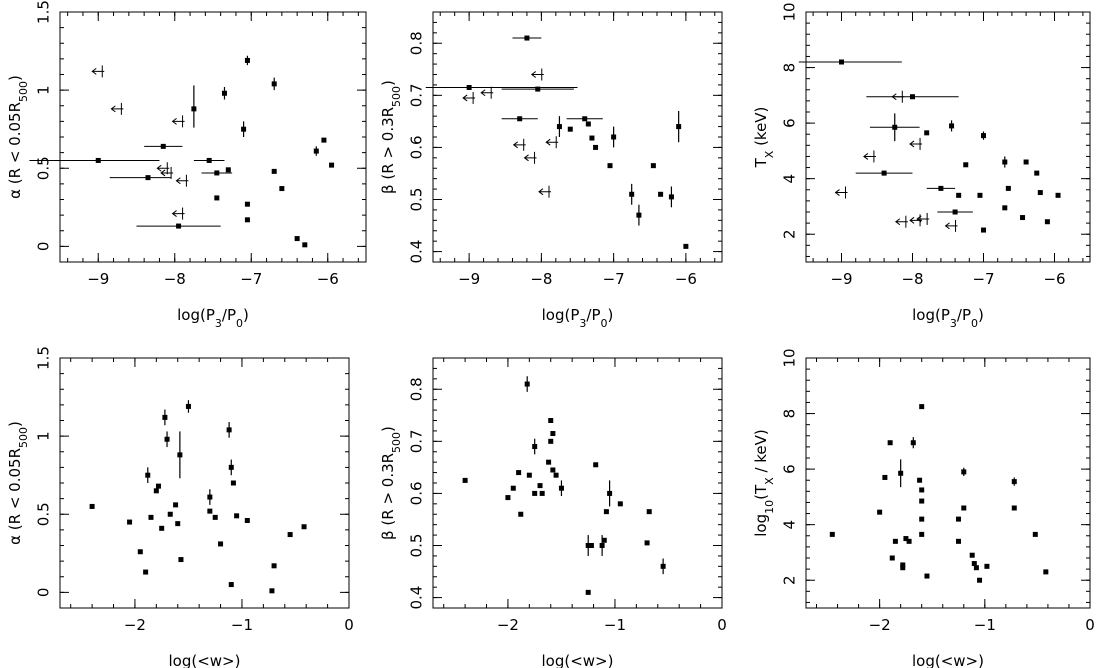 The height and width of the screenshot is (668, 1101). Describe the element at coordinates (790, 580) in the screenshot. I see `y-tick-label: 2` at that location.